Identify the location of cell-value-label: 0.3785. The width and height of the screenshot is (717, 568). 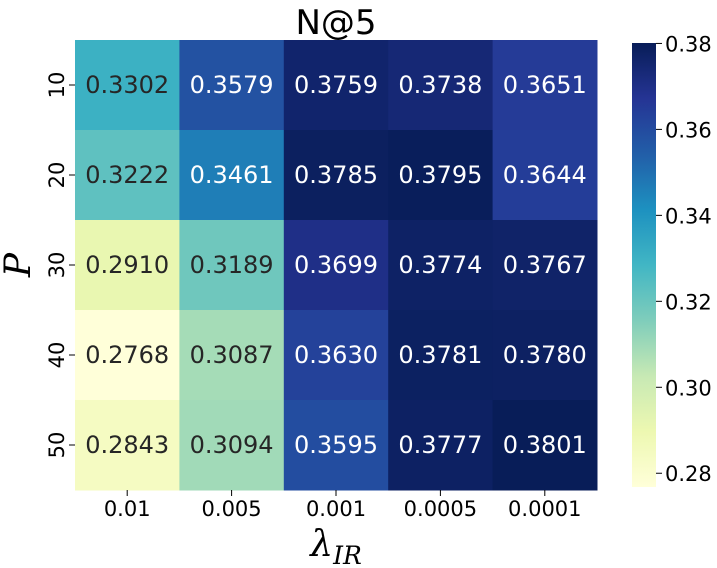
(336, 175).